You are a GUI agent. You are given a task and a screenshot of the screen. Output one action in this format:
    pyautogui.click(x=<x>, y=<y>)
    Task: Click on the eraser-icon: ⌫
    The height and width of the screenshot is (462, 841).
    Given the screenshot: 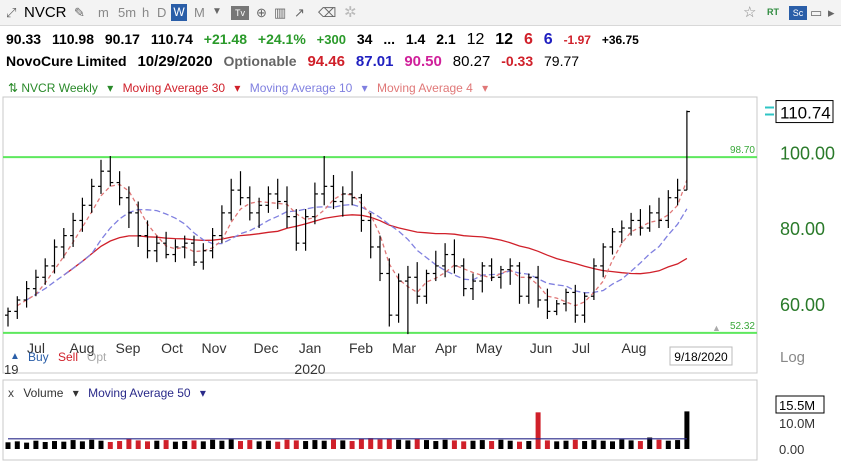 What is the action you would take?
    pyautogui.click(x=327, y=12)
    